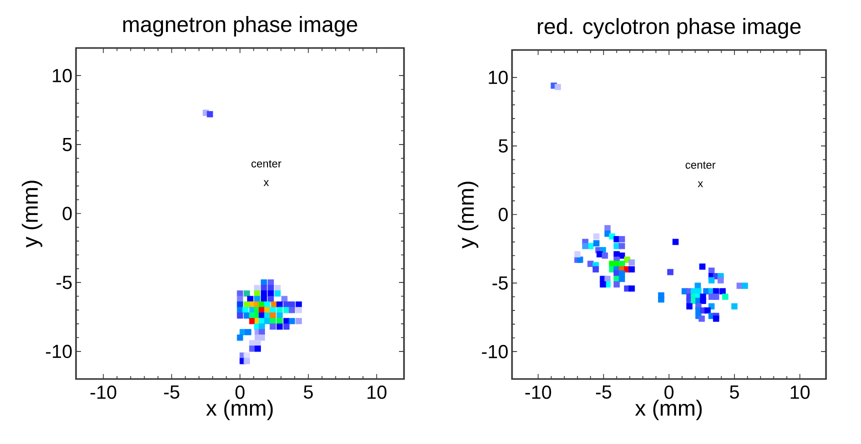  What do you see at coordinates (669, 28) in the screenshot?
I see `chart-title: red. cyclotron phase image` at bounding box center [669, 28].